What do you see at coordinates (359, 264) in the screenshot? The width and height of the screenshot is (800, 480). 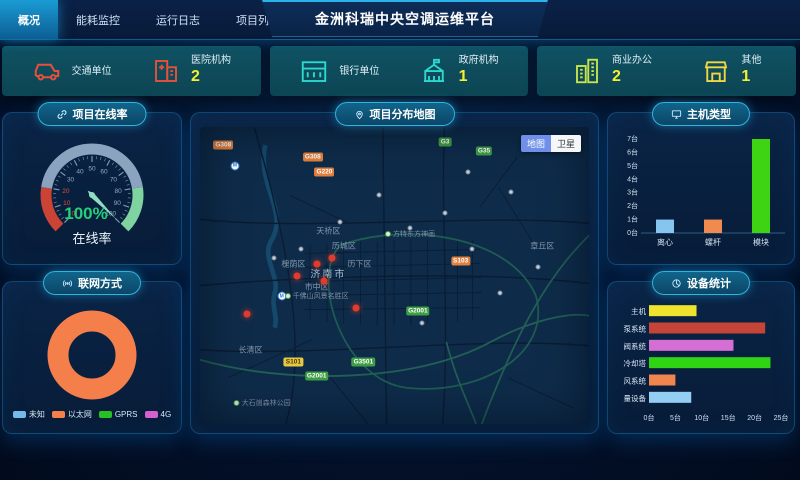 I see `place-label: 历下区` at bounding box center [359, 264].